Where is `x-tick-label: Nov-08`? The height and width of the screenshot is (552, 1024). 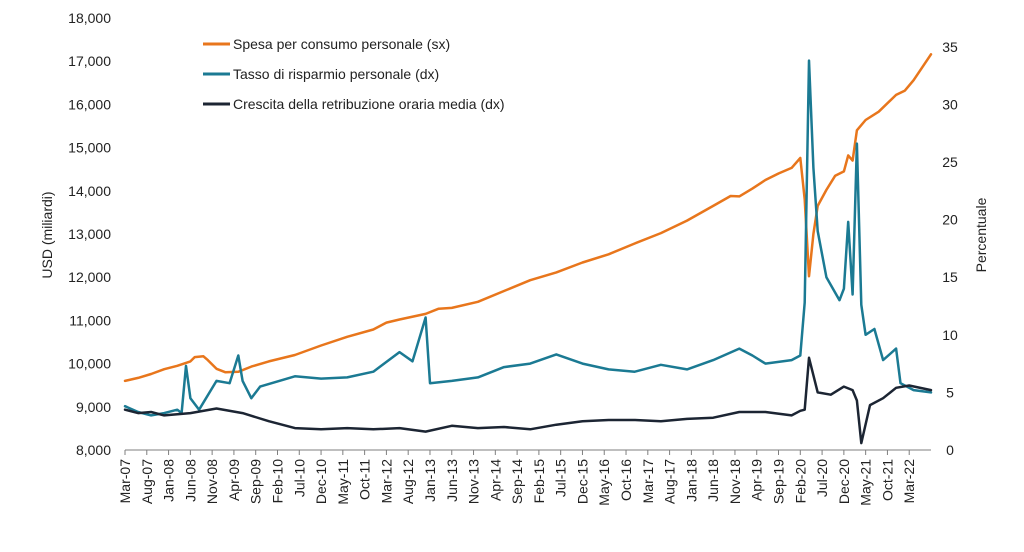
x-tick-label: Nov-08 is located at coordinates (212, 481).